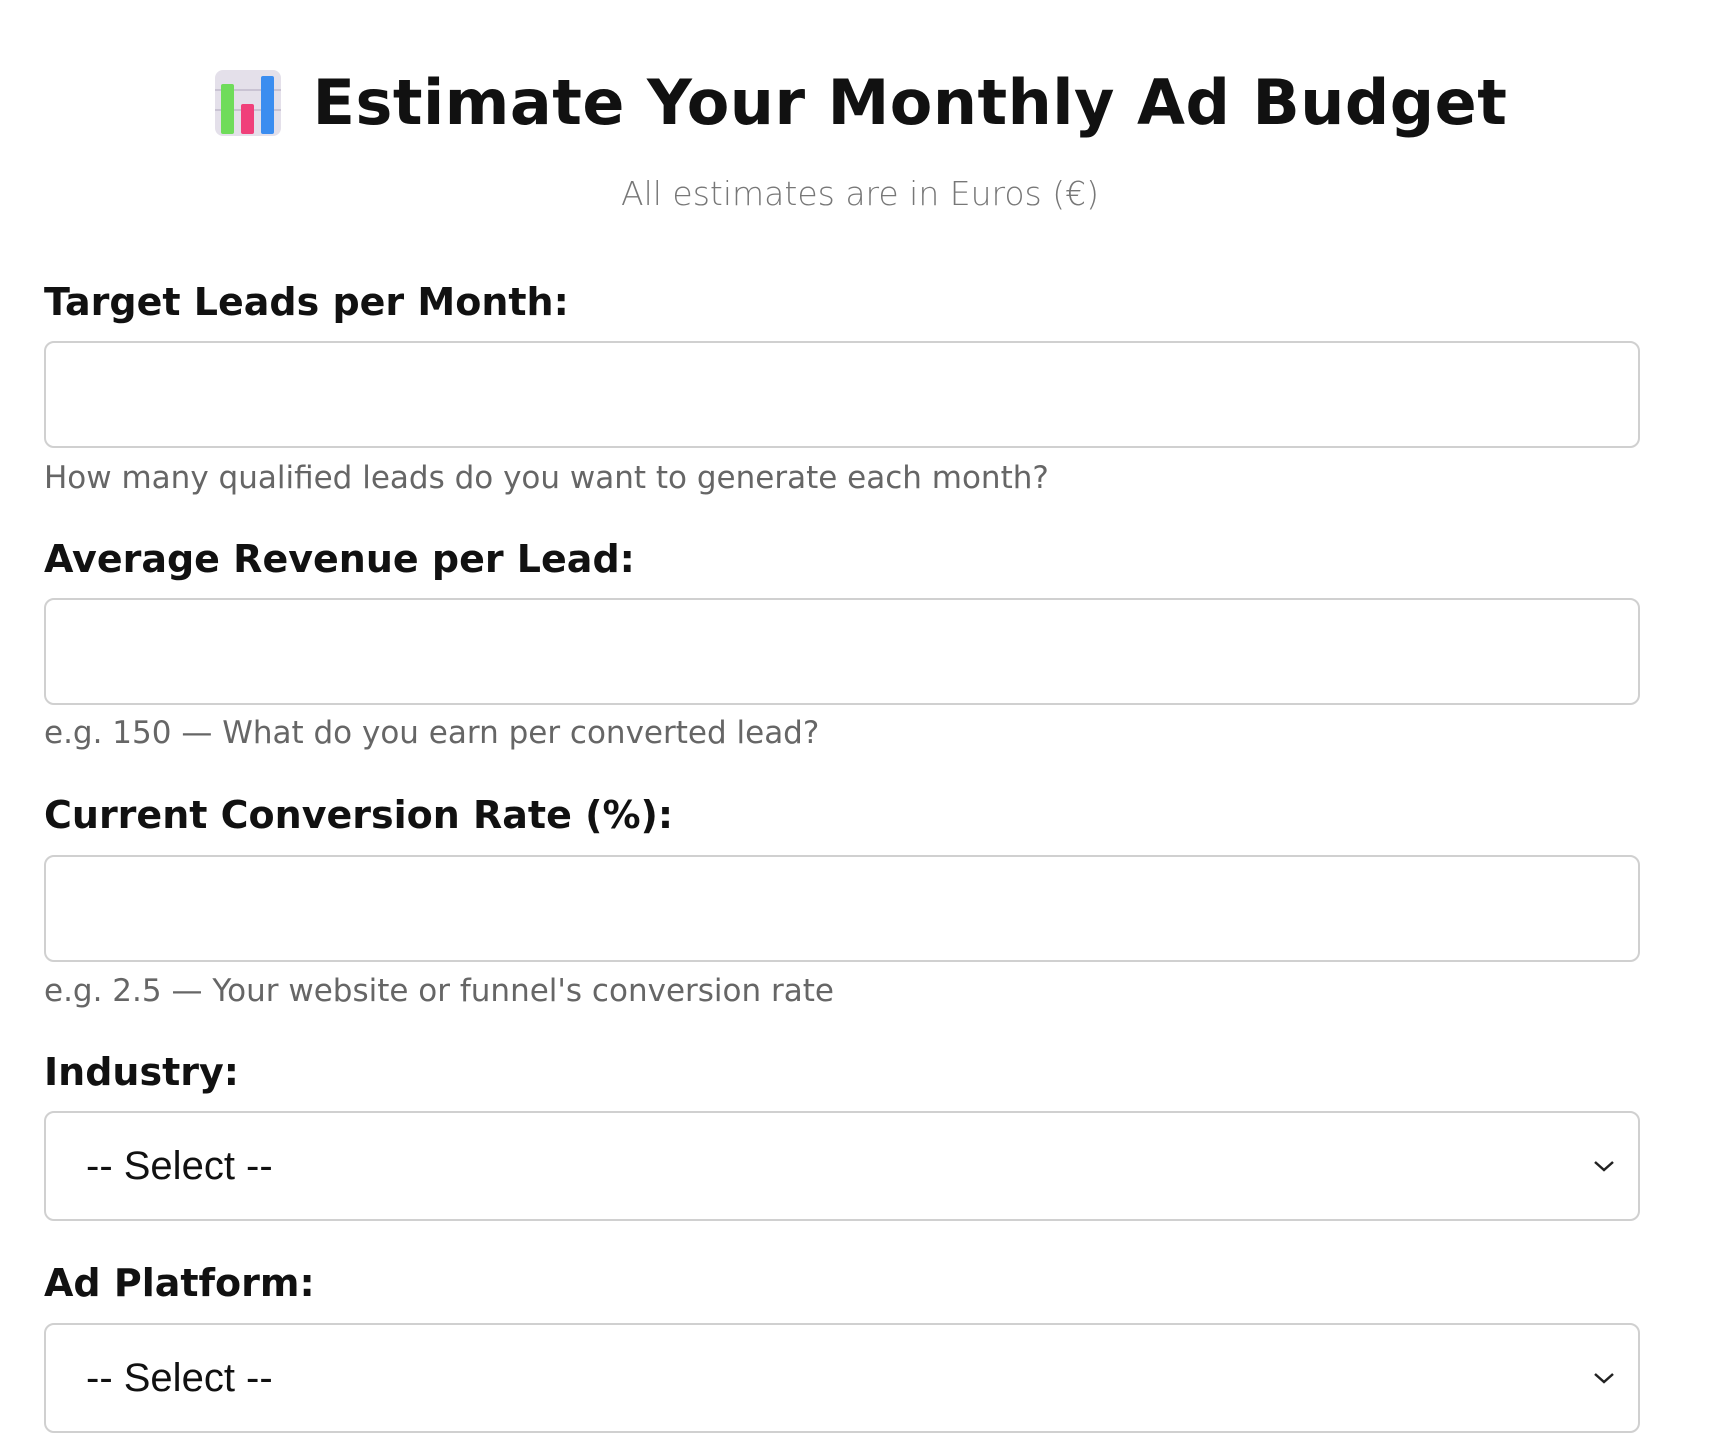 The image size is (1720, 1450). I want to click on field-label: Current Conversion Rate (%):, so click(359, 815).